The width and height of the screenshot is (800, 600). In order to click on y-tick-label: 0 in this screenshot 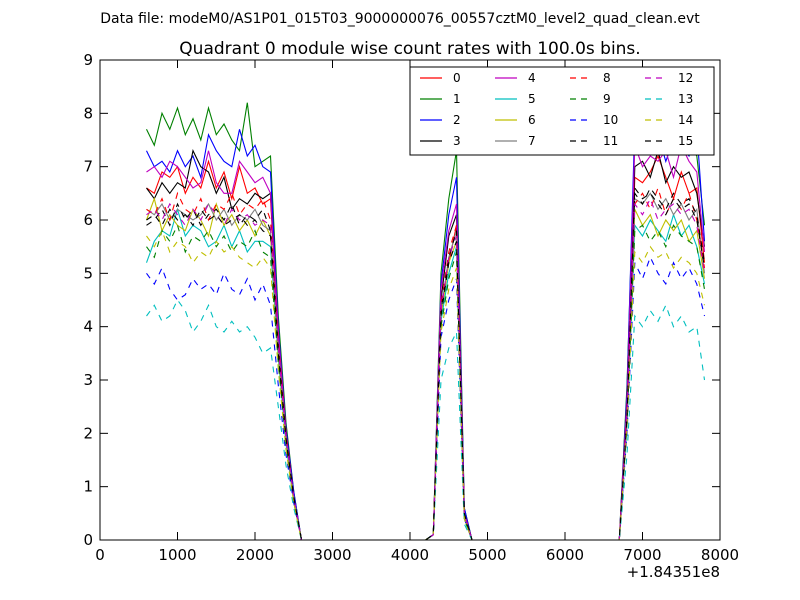, I will do `click(88, 540)`.